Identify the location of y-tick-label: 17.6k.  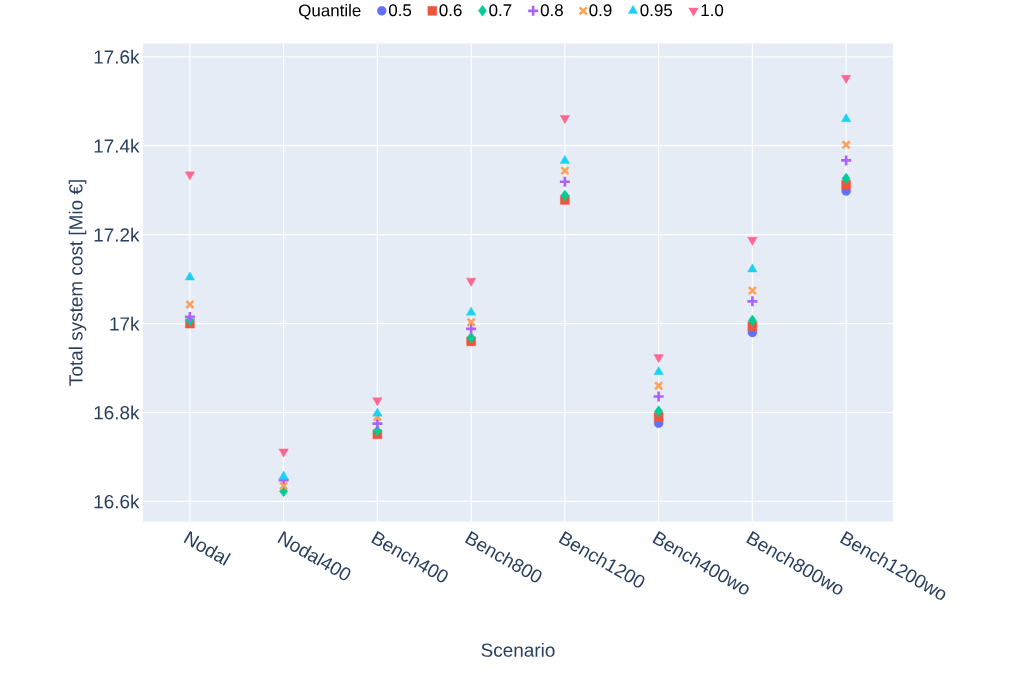
(117, 56).